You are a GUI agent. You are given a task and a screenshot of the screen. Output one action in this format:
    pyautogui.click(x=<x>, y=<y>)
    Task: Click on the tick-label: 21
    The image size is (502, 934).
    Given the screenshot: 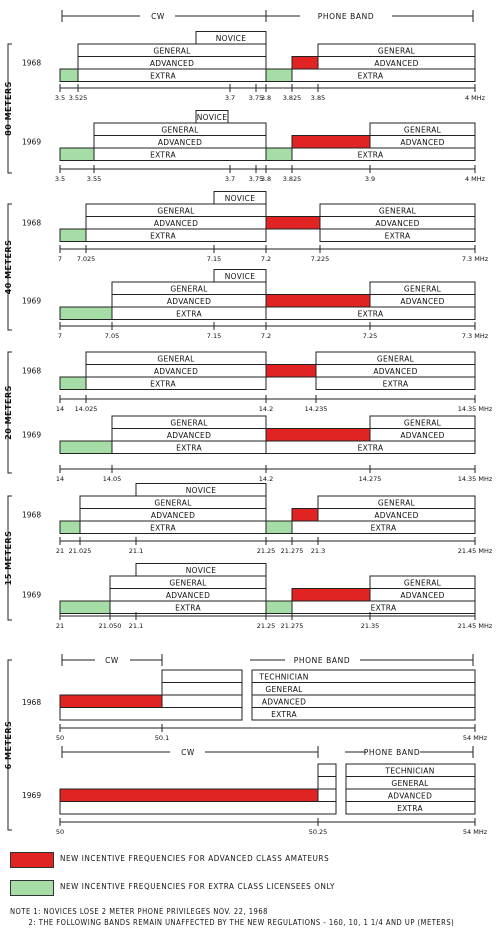 What is the action you would take?
    pyautogui.click(x=60, y=626)
    